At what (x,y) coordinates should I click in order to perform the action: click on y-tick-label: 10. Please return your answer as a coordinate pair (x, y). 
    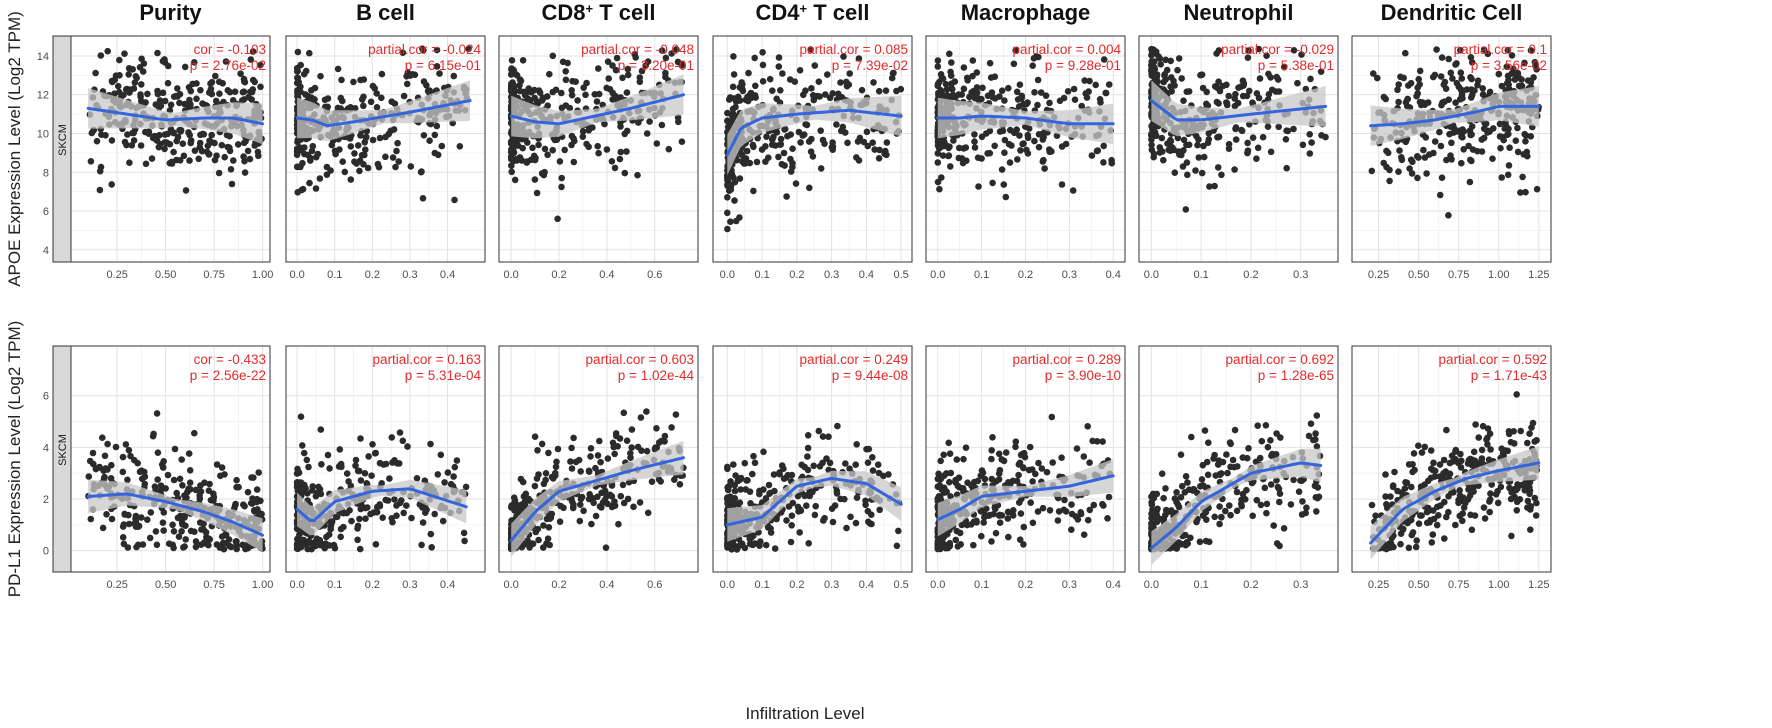
    Looking at the image, I should click on (43, 134).